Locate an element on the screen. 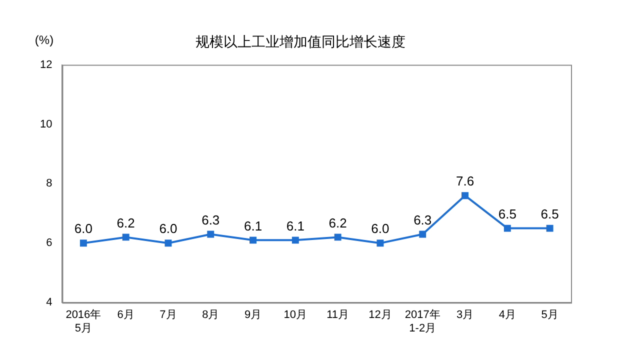  x-tick-label: 7月 is located at coordinates (168, 315).